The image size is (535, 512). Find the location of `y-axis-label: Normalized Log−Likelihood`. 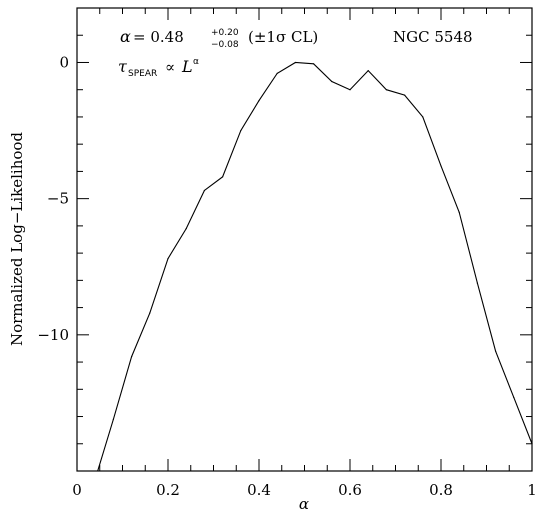

y-axis-label: Normalized Log−Likelihood is located at coordinates (17, 239).